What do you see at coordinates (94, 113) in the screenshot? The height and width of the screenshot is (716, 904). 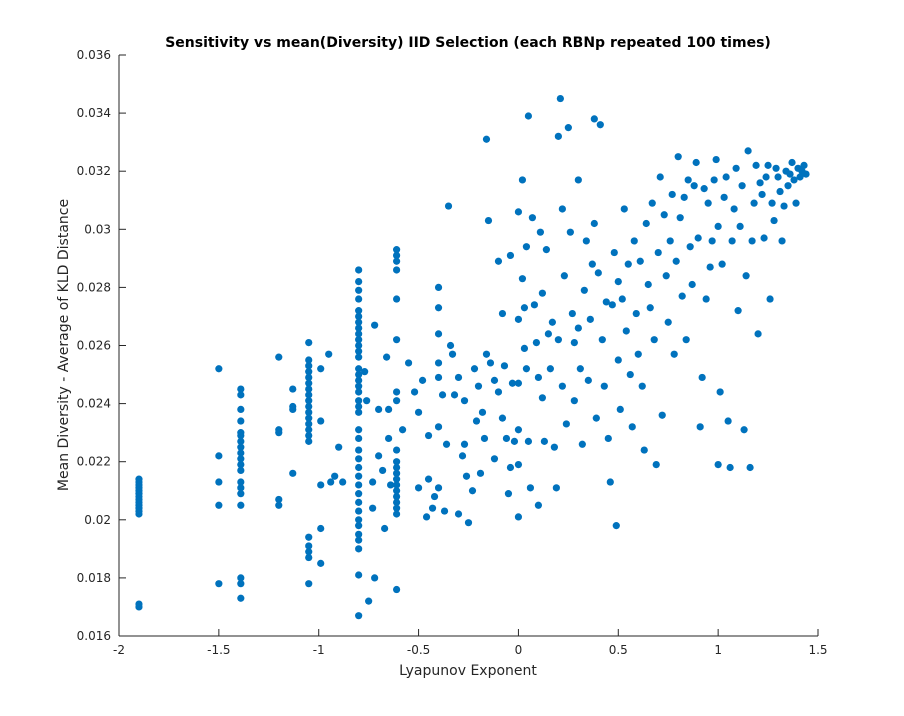 I see `y-tick-label: 0.034` at bounding box center [94, 113].